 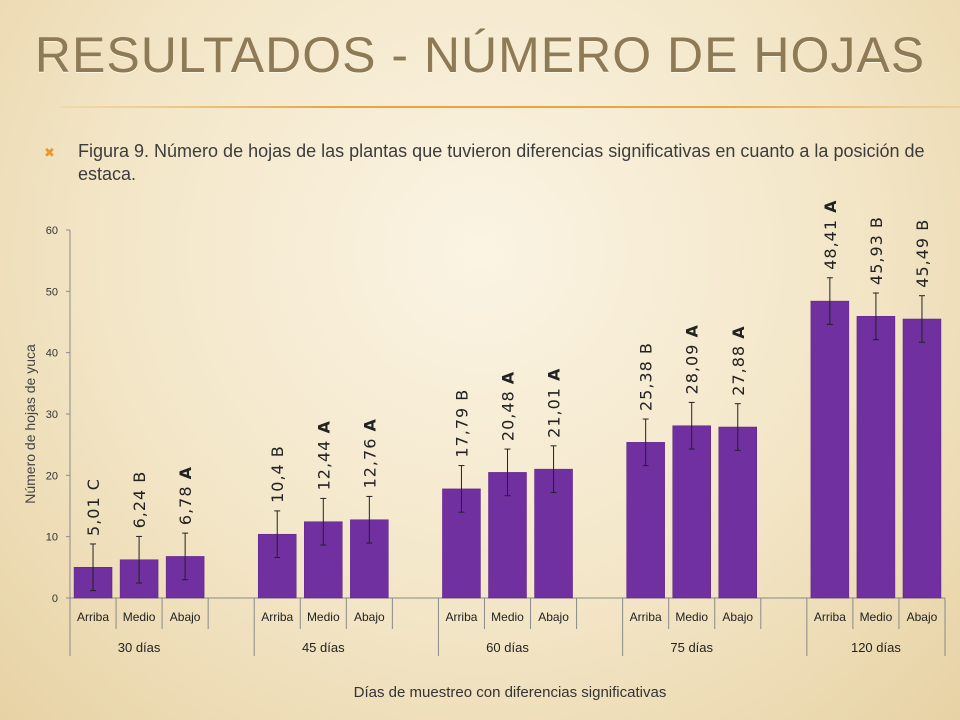 I want to click on y-tick-label: 60, so click(x=52, y=231).